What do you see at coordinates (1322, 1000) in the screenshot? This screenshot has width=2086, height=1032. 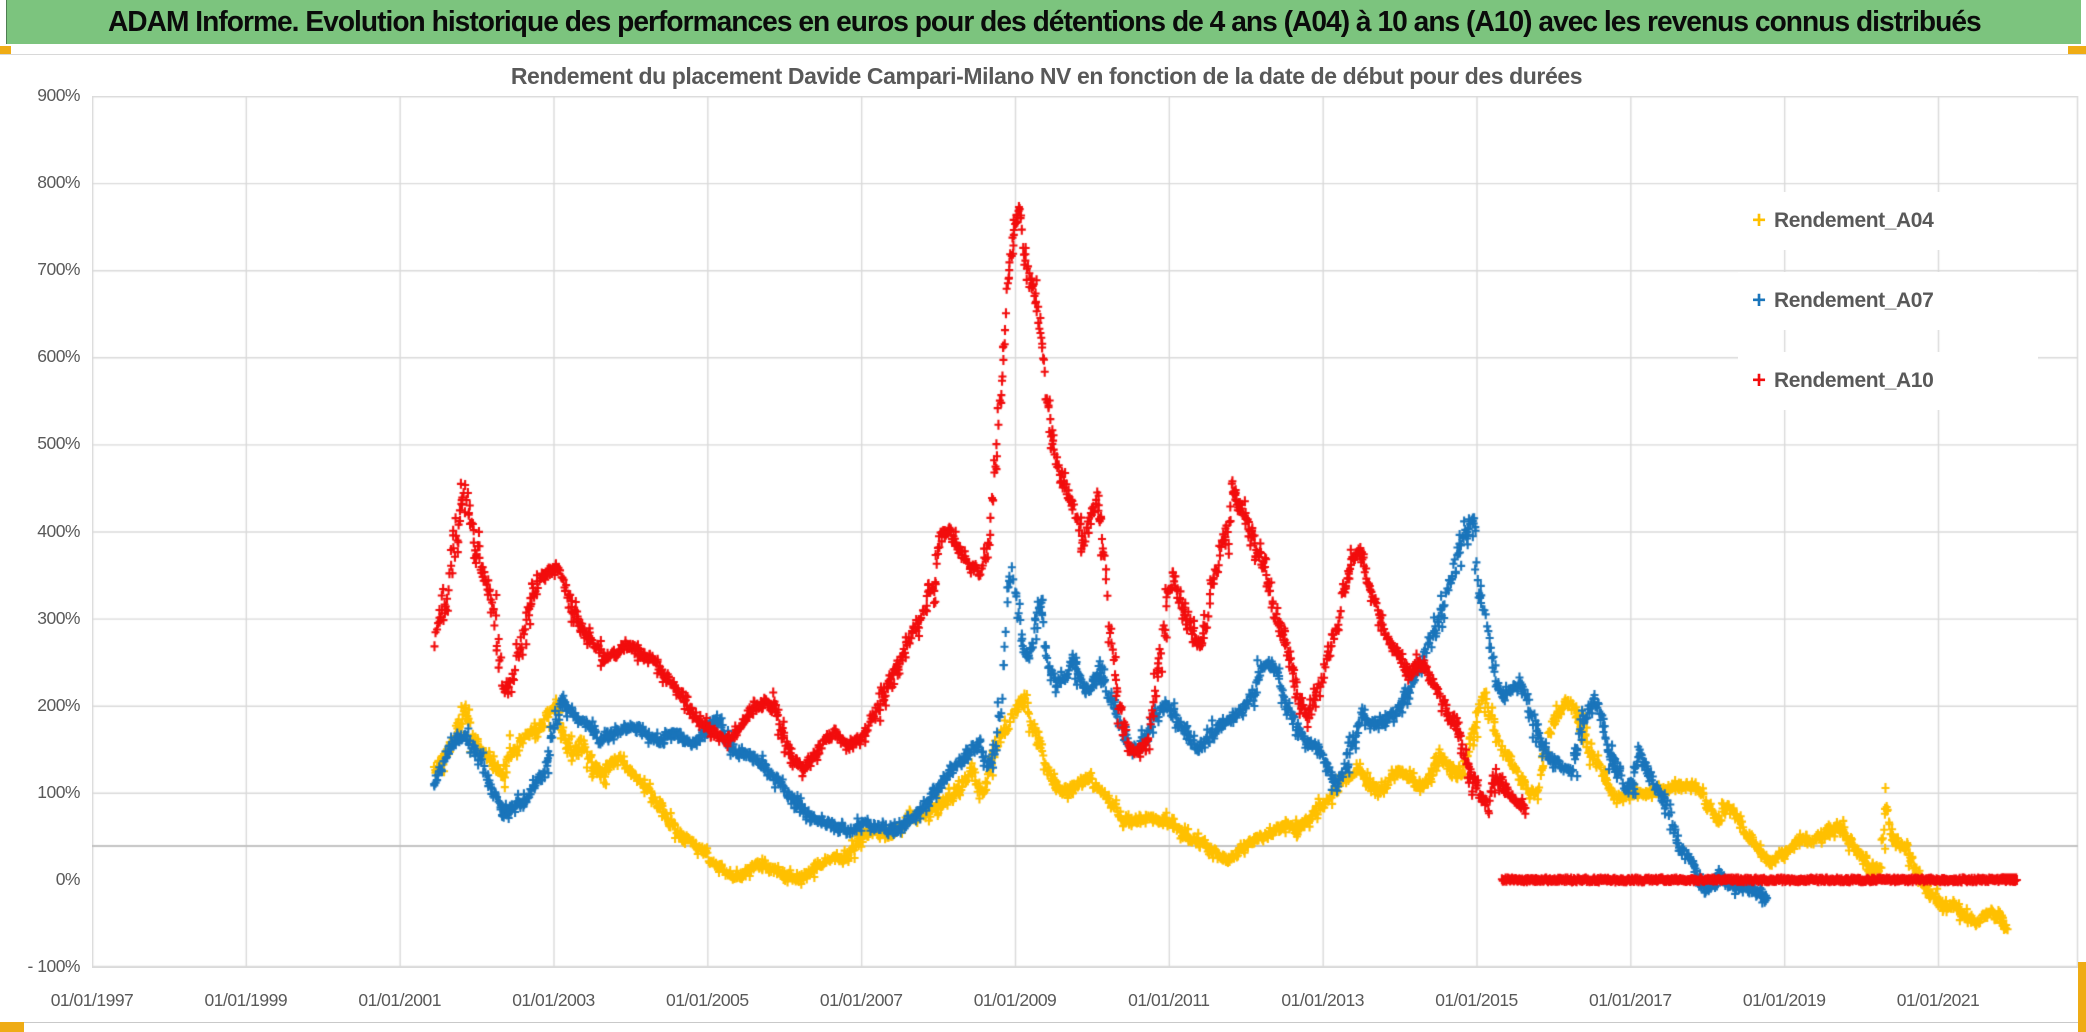 I see `x-axis-label: 01/01/2013` at bounding box center [1322, 1000].